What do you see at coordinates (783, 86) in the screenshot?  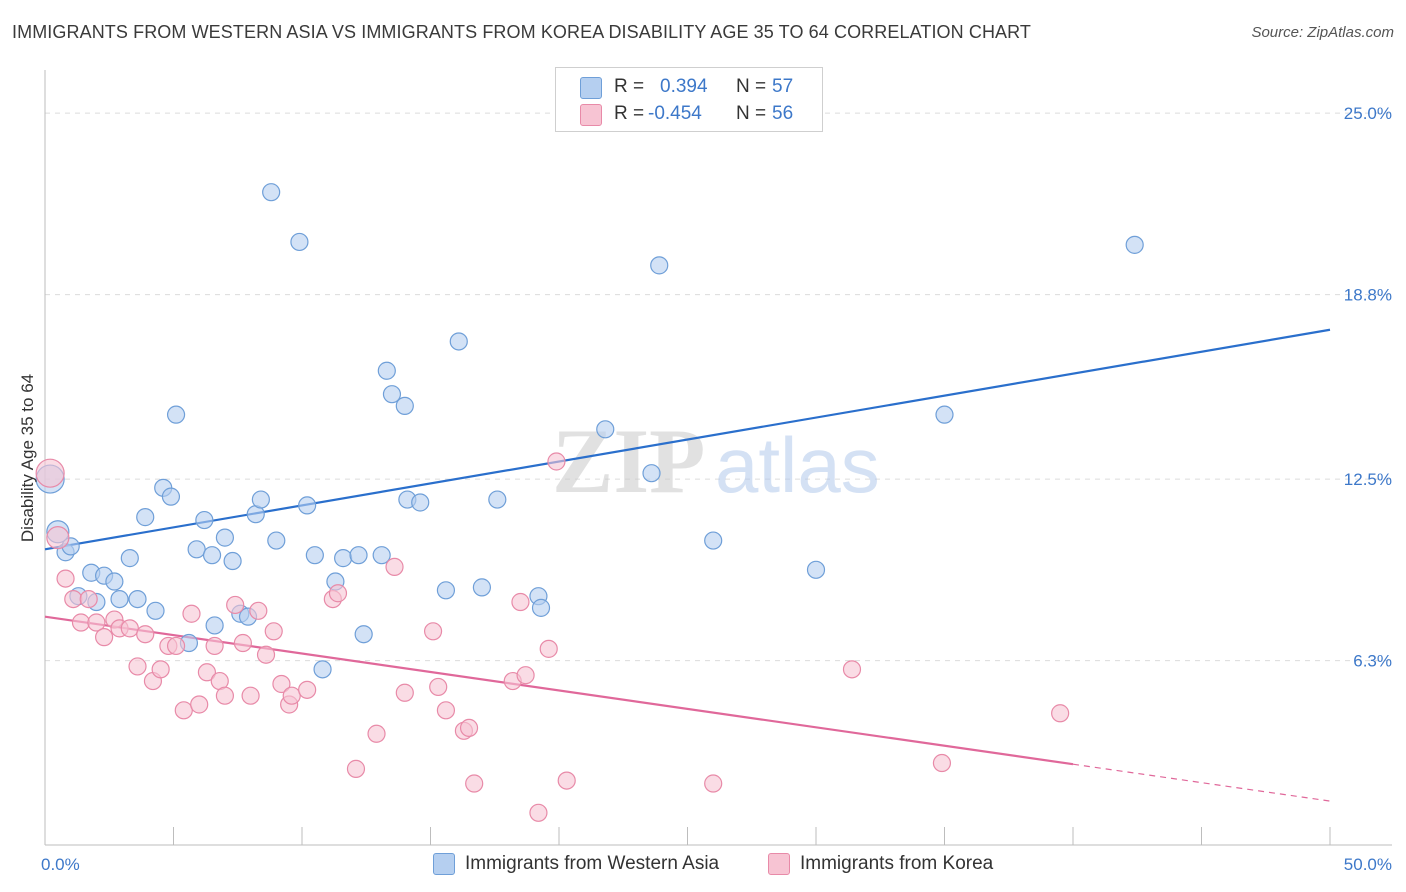 I see `legend-n-value: 57` at bounding box center [783, 86].